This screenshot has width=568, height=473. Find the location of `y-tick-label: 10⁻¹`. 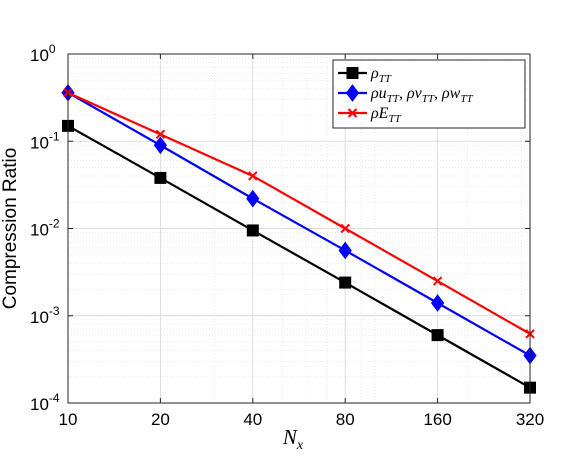

y-tick-label: 10⁻¹ is located at coordinates (45, 140).